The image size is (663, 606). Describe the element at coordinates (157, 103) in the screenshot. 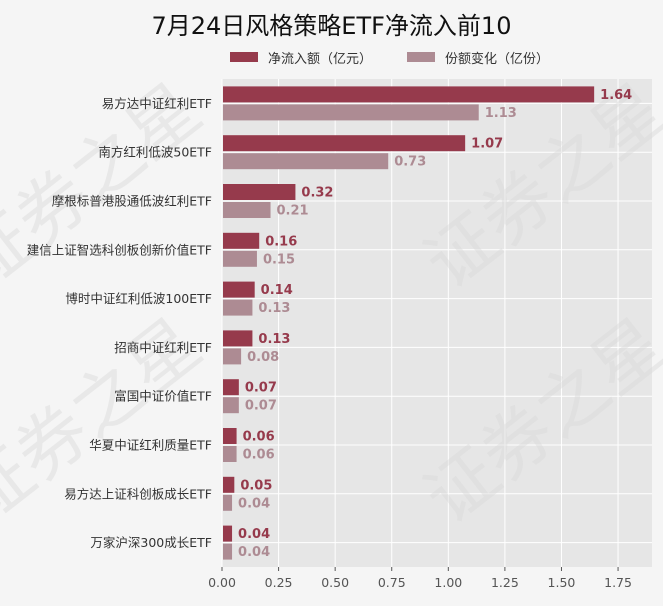

I see `category-label: 易方达中证红利ETF` at that location.